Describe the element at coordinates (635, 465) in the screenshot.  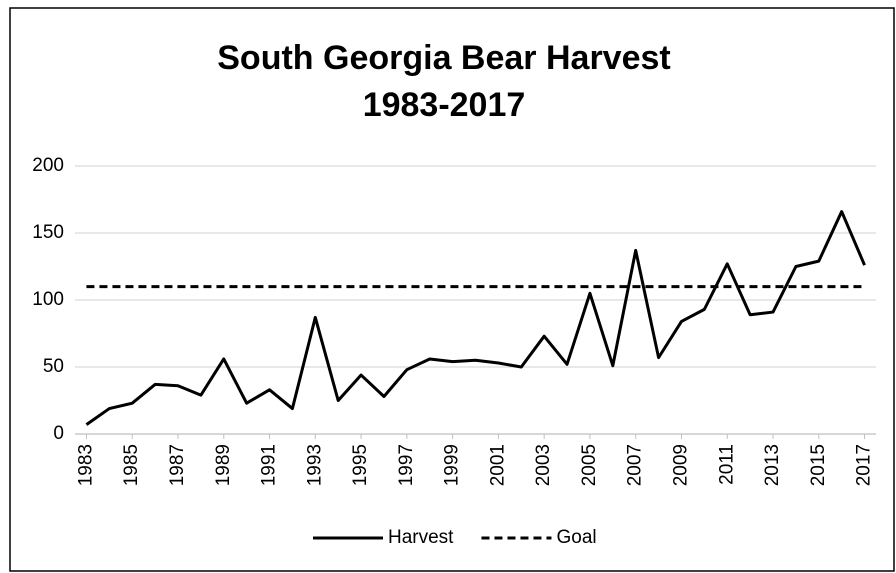
I see `x-tick-label: 2007` at that location.